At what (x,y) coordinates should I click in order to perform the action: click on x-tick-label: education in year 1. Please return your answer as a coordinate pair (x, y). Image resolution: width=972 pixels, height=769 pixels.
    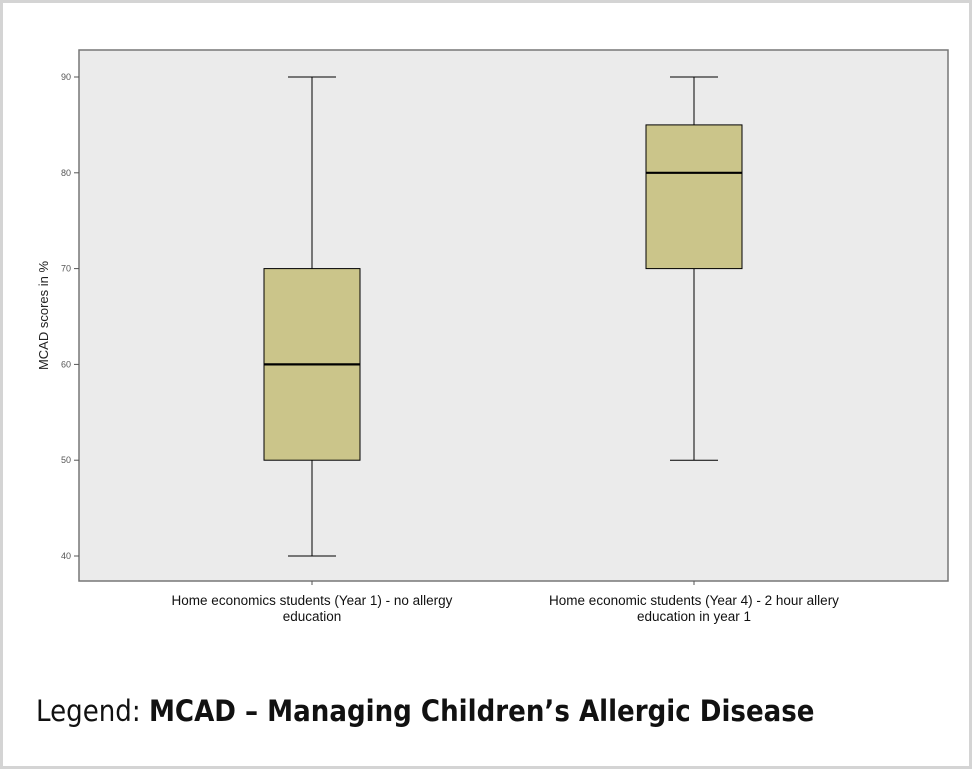
    Looking at the image, I should click on (694, 616).